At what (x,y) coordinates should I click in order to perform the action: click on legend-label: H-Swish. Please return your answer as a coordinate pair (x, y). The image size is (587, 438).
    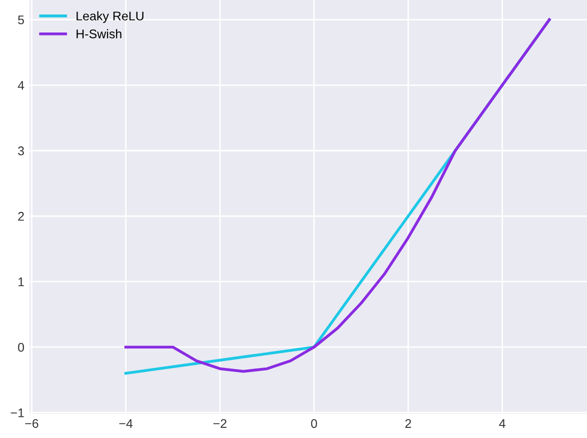
    Looking at the image, I should click on (99, 33).